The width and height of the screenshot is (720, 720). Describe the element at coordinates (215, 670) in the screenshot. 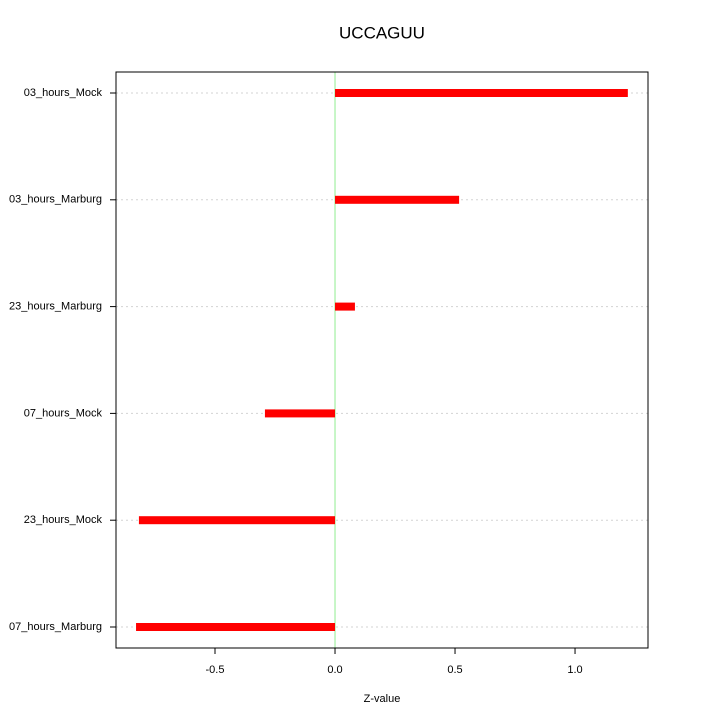

I see `x-tick-label: -0.5` at that location.